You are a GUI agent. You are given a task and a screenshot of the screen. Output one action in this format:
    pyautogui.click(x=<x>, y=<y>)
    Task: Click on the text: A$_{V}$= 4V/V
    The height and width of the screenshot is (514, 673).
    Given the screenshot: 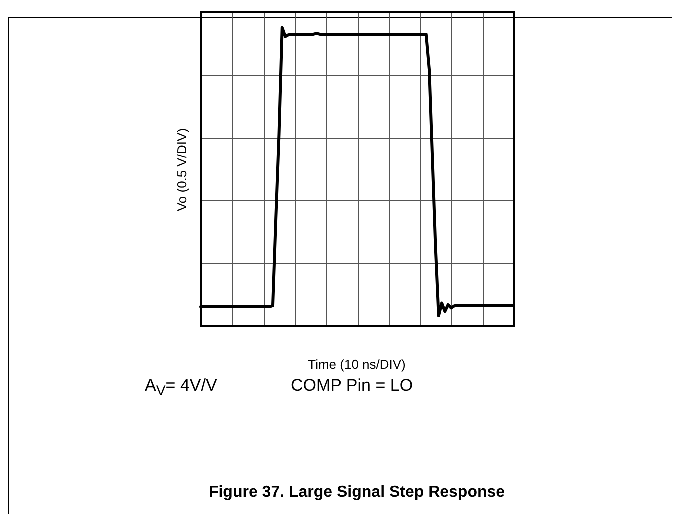 What is the action you would take?
    pyautogui.click(x=181, y=388)
    